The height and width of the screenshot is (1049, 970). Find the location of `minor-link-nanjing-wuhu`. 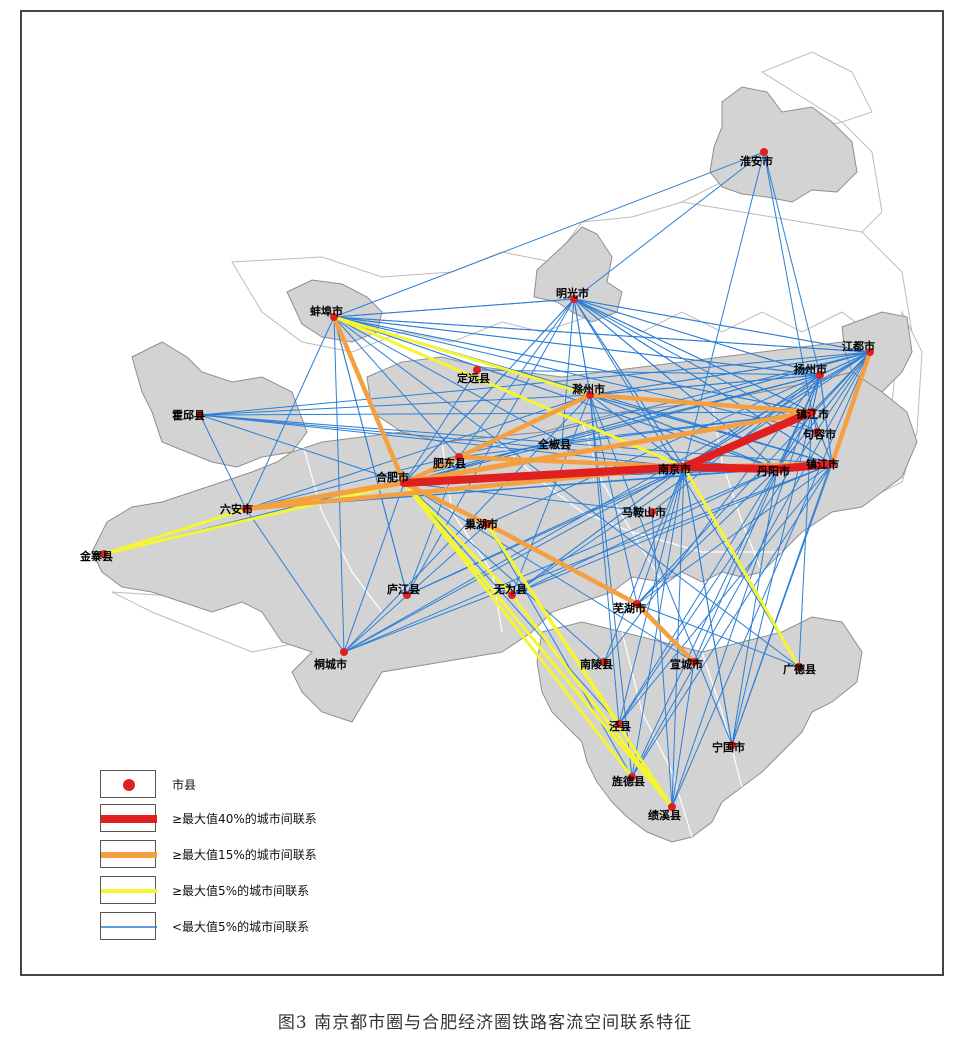

minor-link-nanjing-wuhu is located at coordinates (660, 535).